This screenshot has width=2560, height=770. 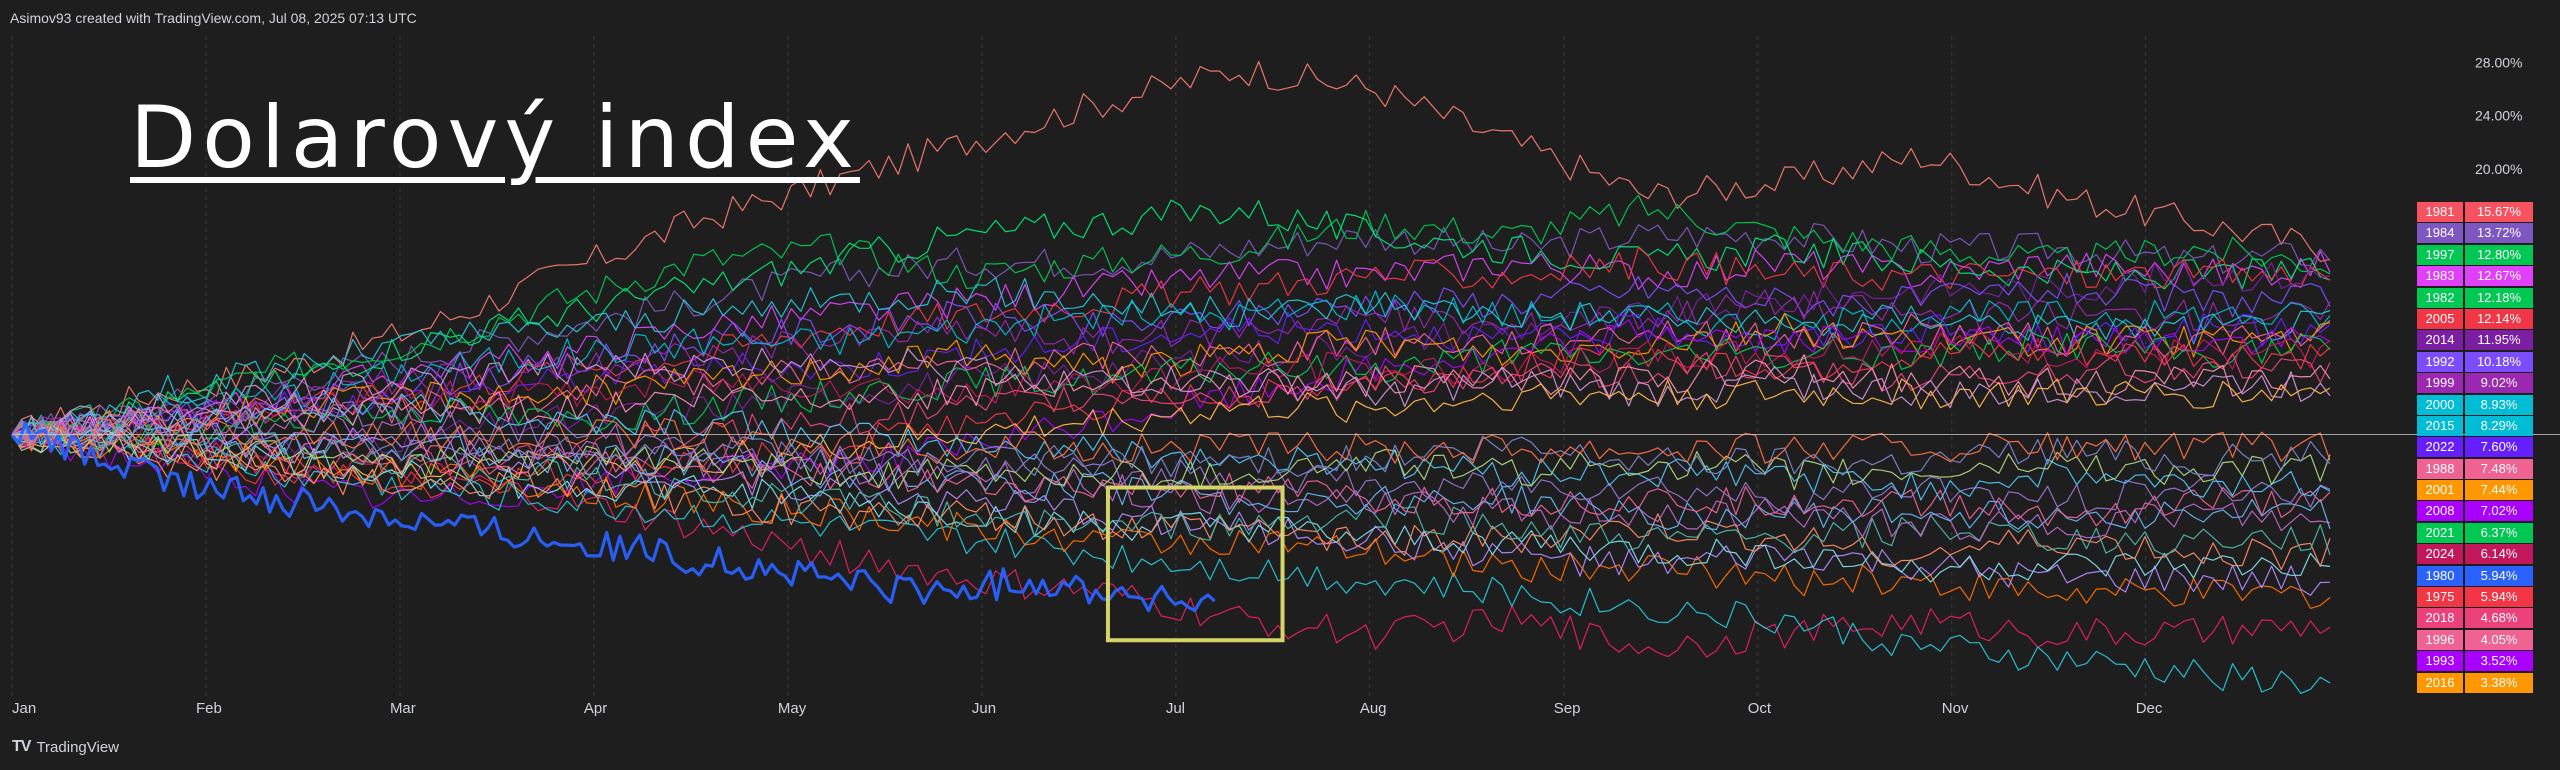 What do you see at coordinates (2499, 212) in the screenshot?
I see `legend-value: 15.67%` at bounding box center [2499, 212].